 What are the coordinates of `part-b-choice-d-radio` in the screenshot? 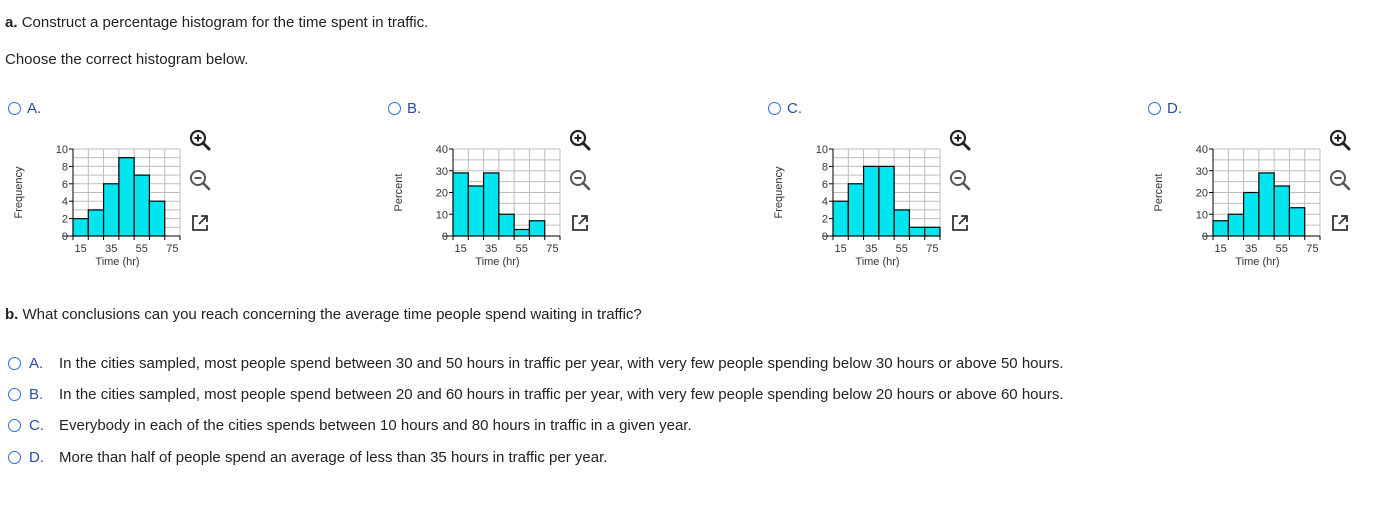 It's located at (14, 457).